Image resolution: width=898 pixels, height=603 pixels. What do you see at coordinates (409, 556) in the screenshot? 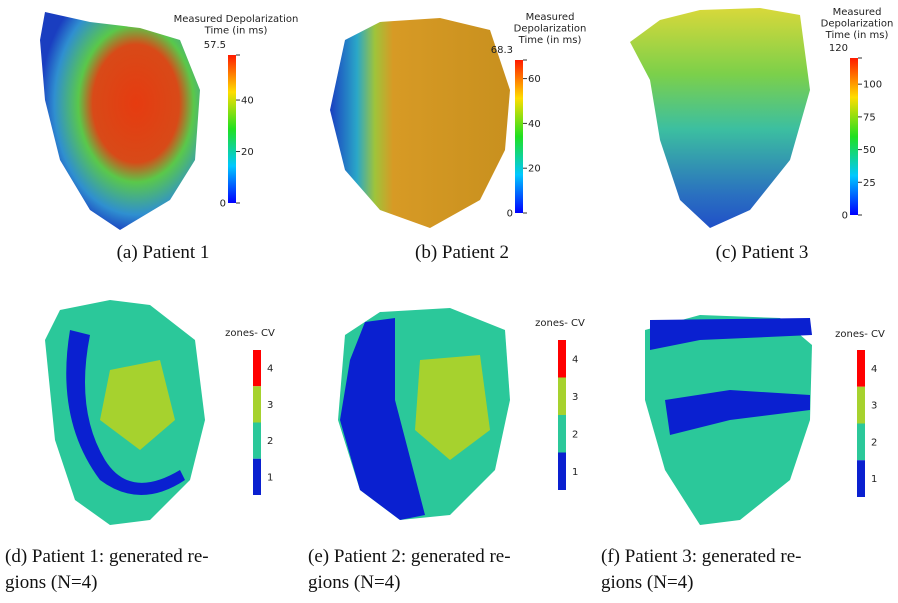
I see `caption: (e) Patient 2: generated re-` at bounding box center [409, 556].